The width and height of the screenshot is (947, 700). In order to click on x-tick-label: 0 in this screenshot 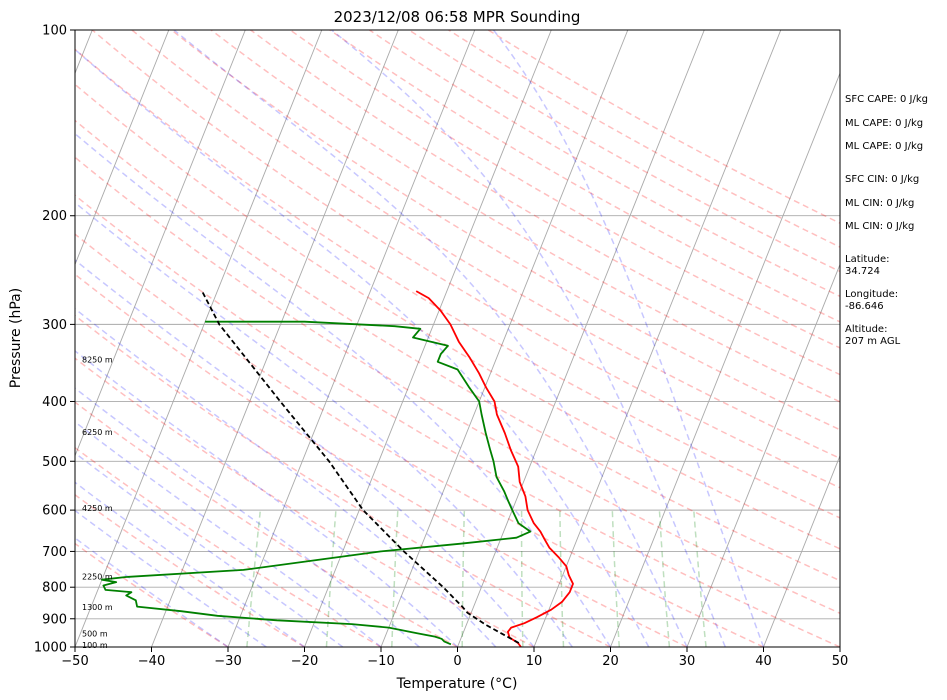, I will do `click(457, 661)`.